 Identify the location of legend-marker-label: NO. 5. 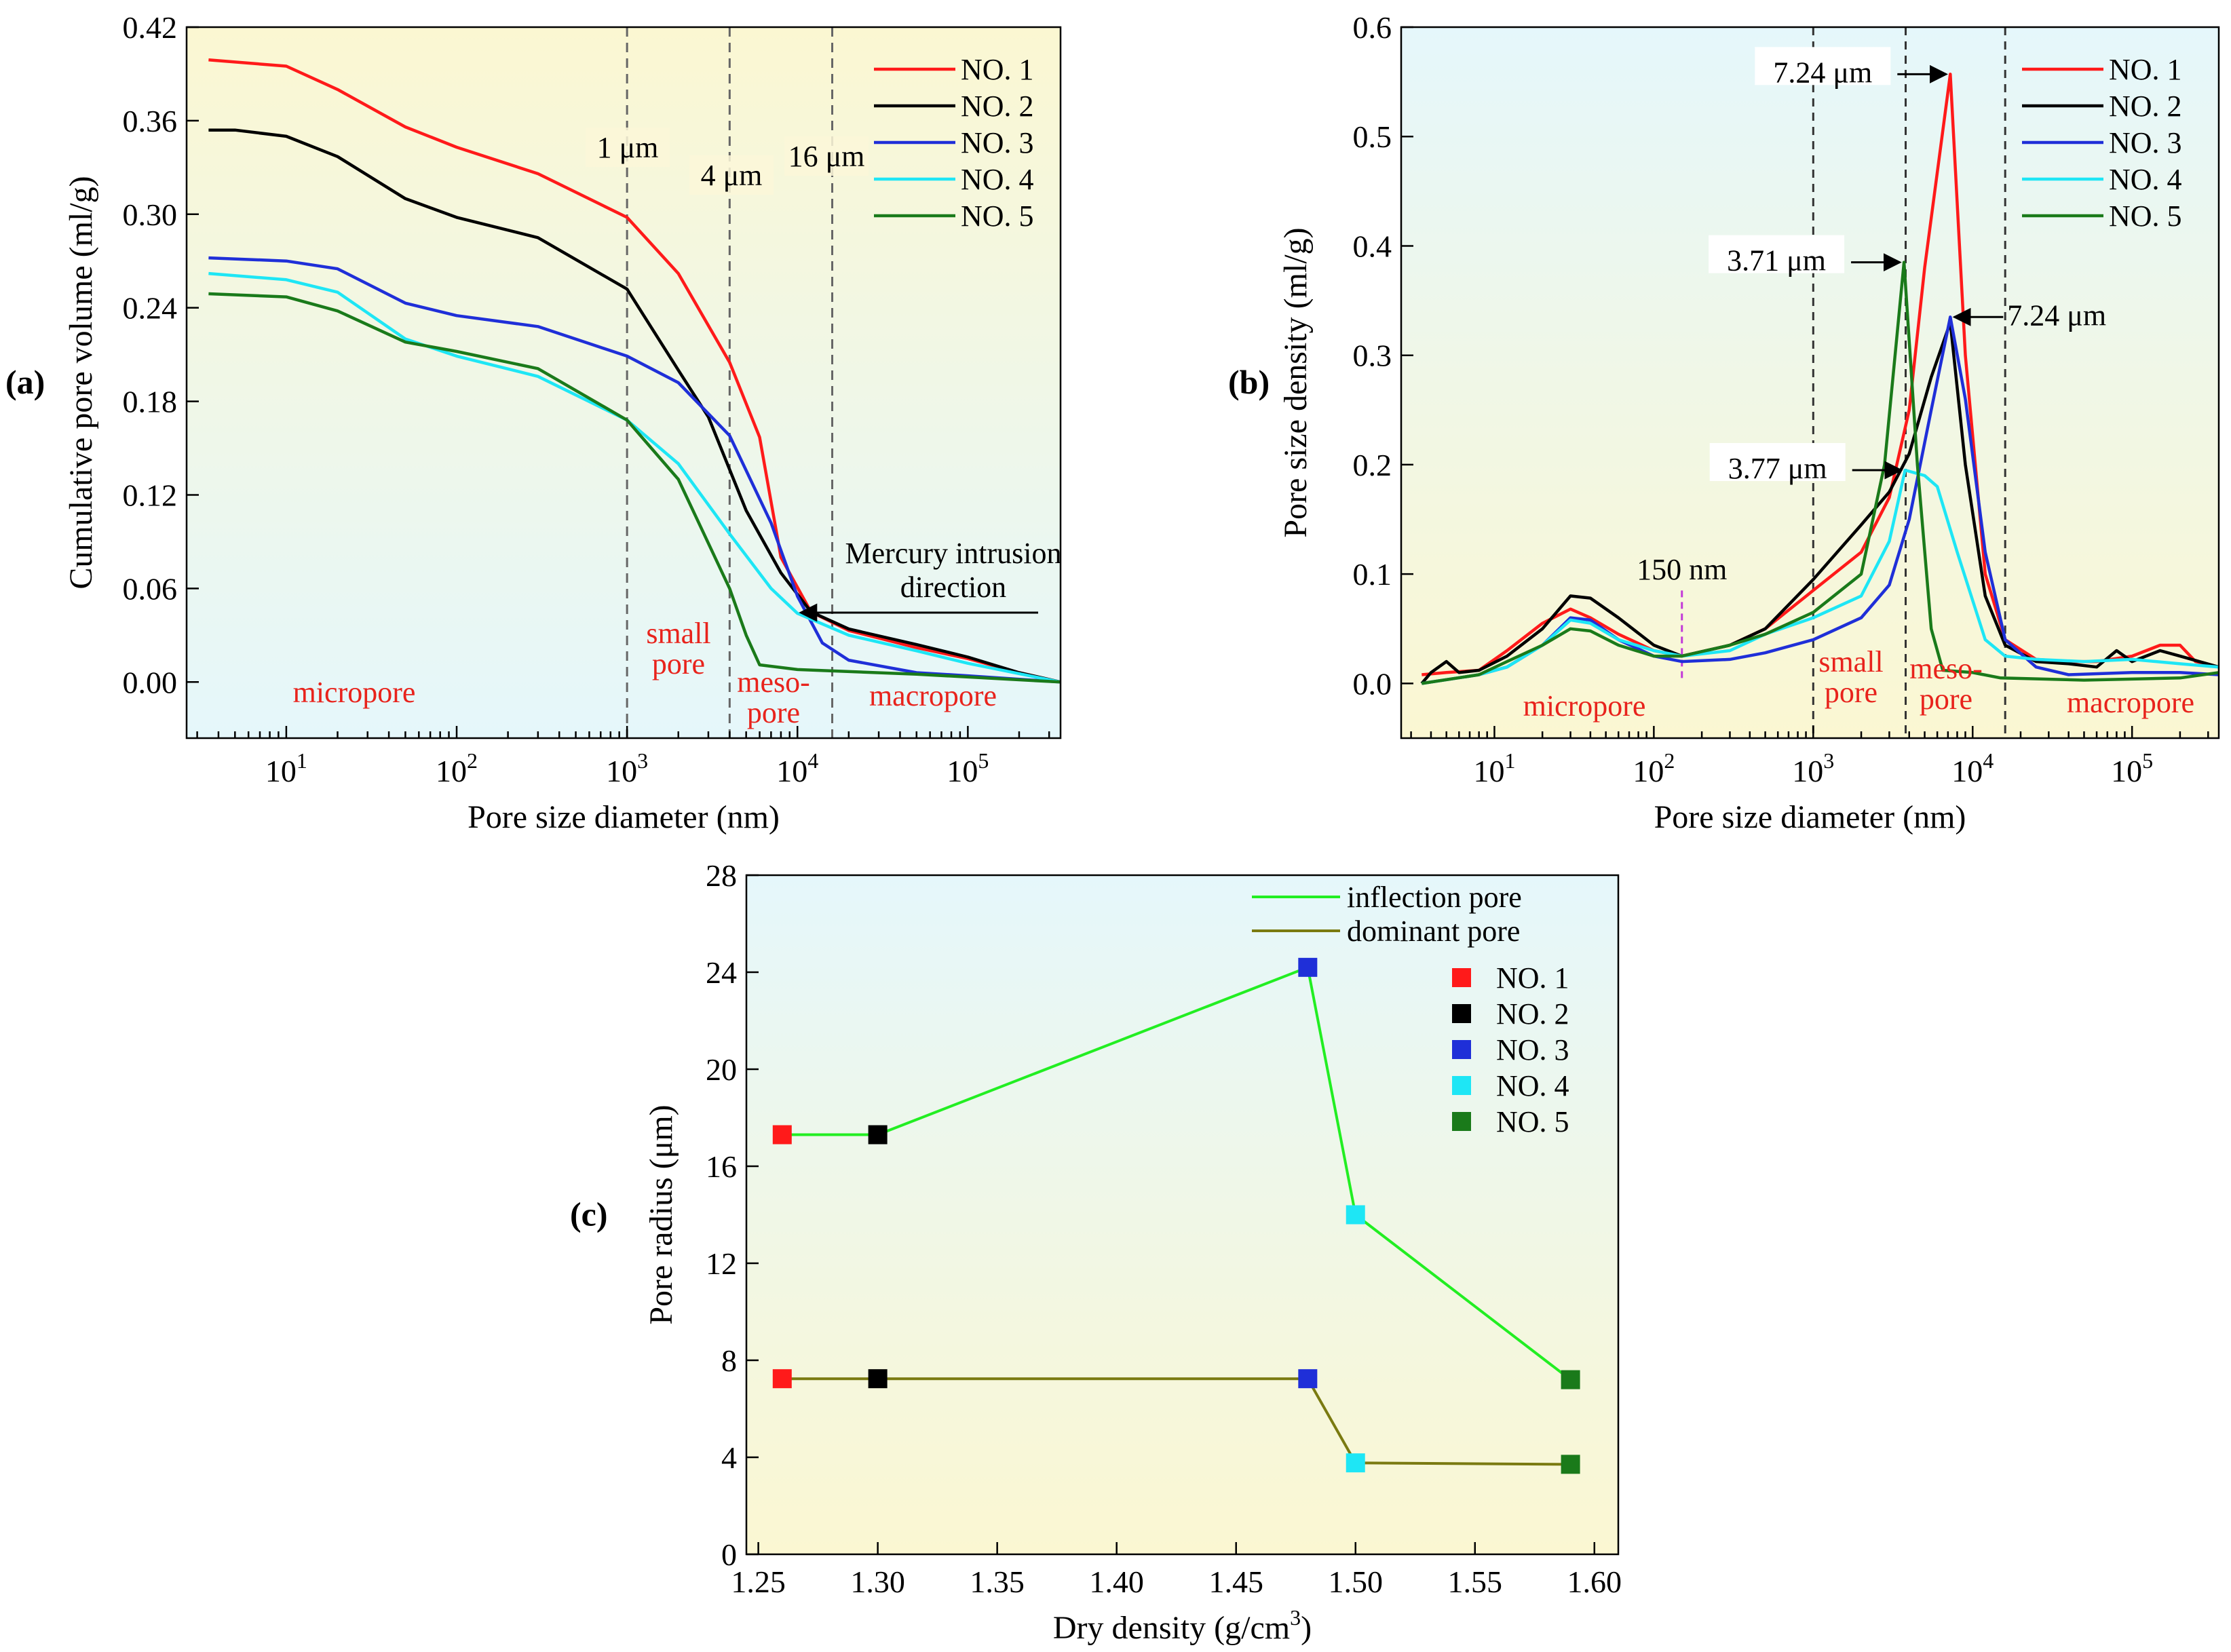
(1532, 1121).